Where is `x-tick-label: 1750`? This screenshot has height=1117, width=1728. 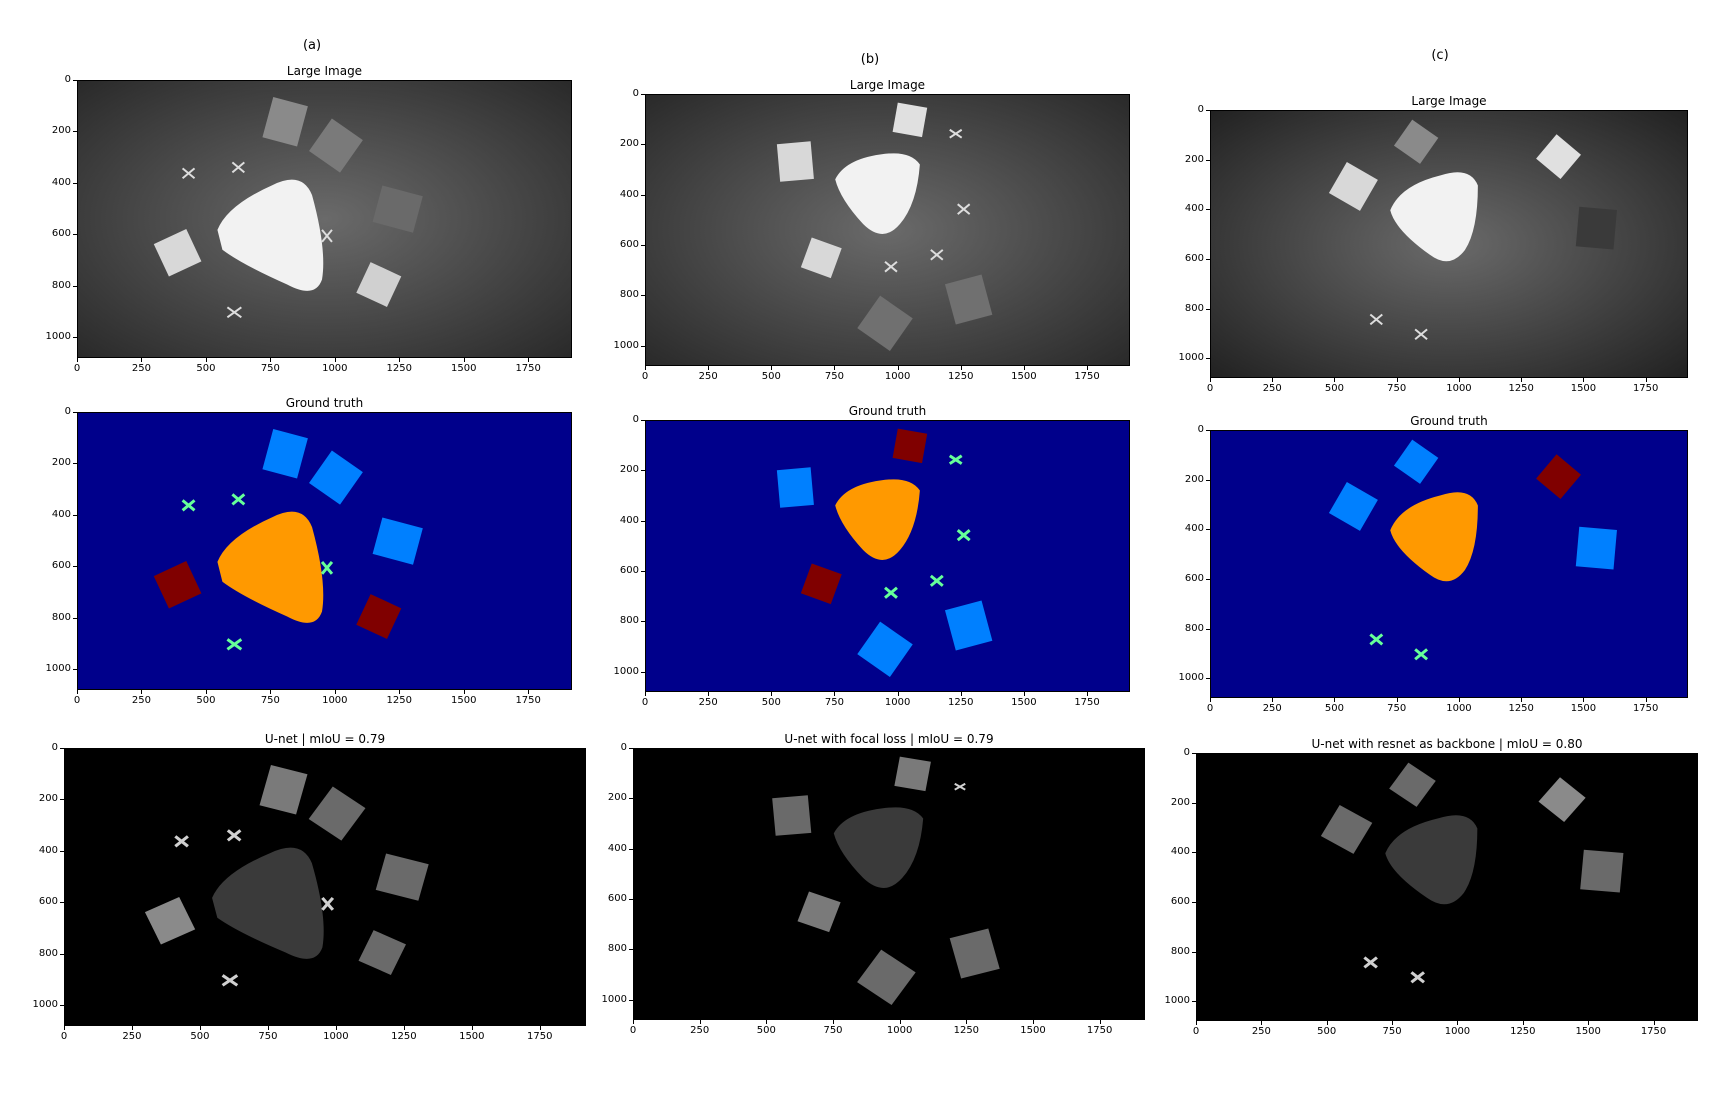 x-tick-label: 1750 is located at coordinates (540, 1036).